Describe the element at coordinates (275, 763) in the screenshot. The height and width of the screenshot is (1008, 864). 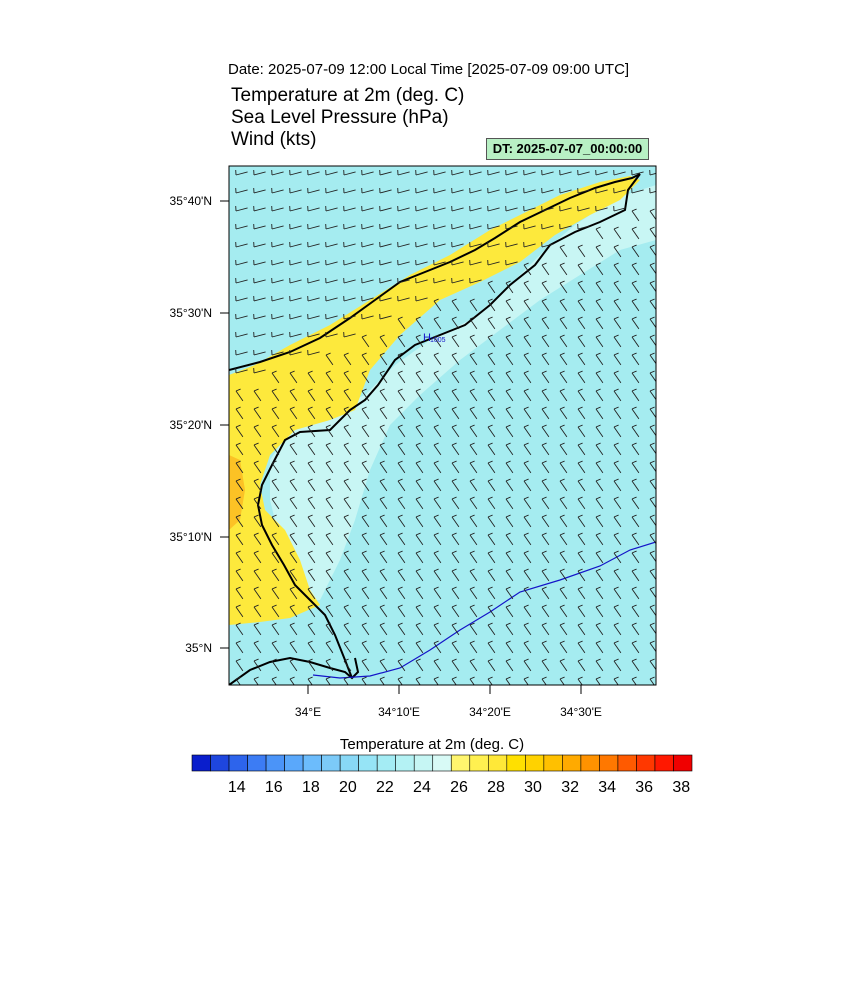
I see `colorbar-swatch` at that location.